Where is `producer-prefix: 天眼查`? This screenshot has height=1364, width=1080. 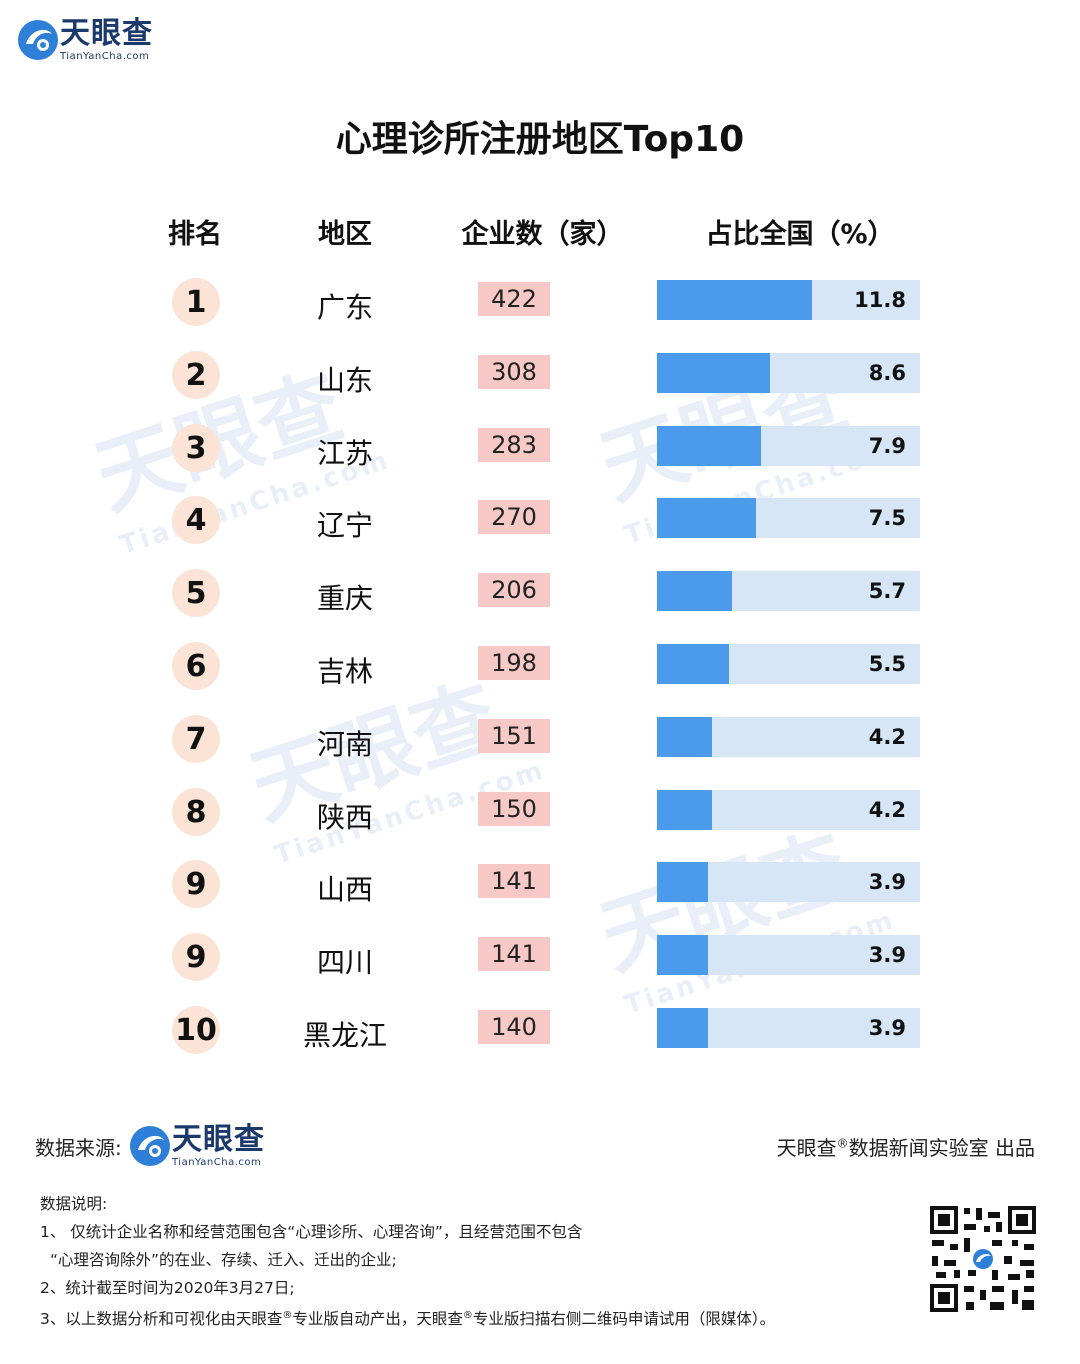
producer-prefix: 天眼查 is located at coordinates (806, 1148).